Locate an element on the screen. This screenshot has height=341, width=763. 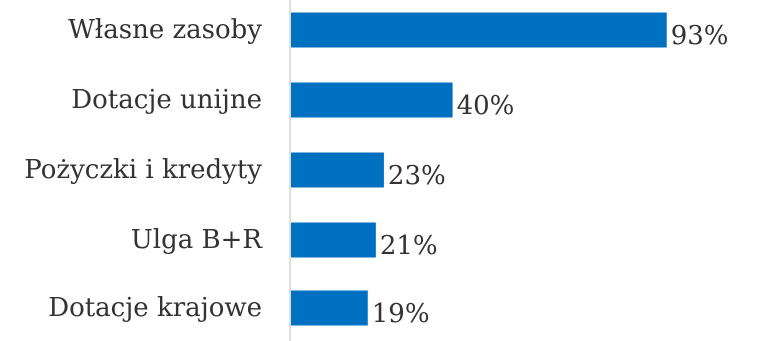
bar-row: Własne zasoby 93% is located at coordinates (398, 31).